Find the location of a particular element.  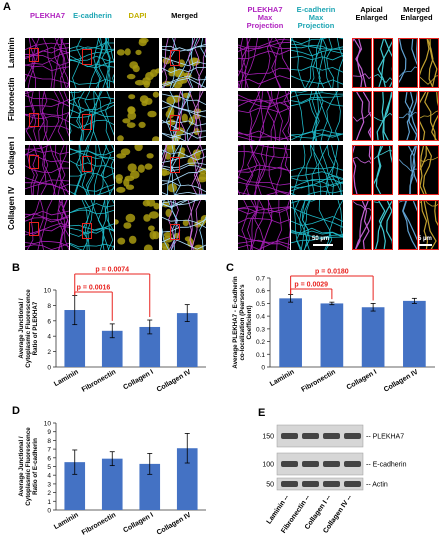

y-tick-label: 0.7 is located at coordinates (260, 279).